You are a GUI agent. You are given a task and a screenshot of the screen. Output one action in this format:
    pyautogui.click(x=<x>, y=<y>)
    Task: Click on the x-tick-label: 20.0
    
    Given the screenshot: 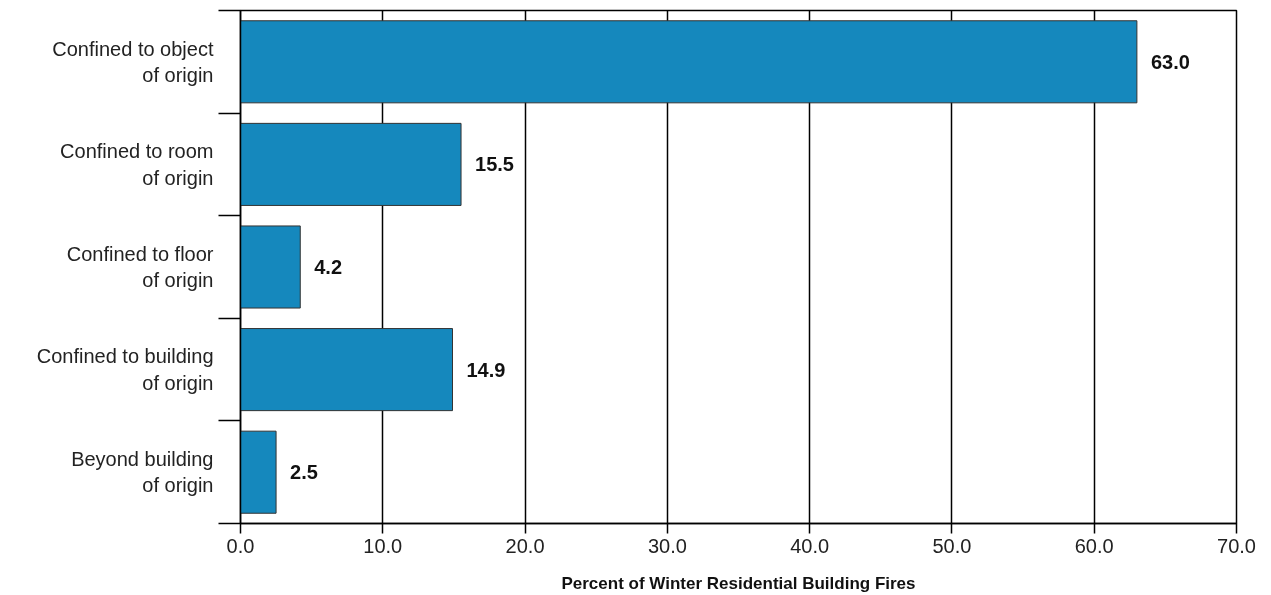 What is the action you would take?
    pyautogui.click(x=525, y=545)
    